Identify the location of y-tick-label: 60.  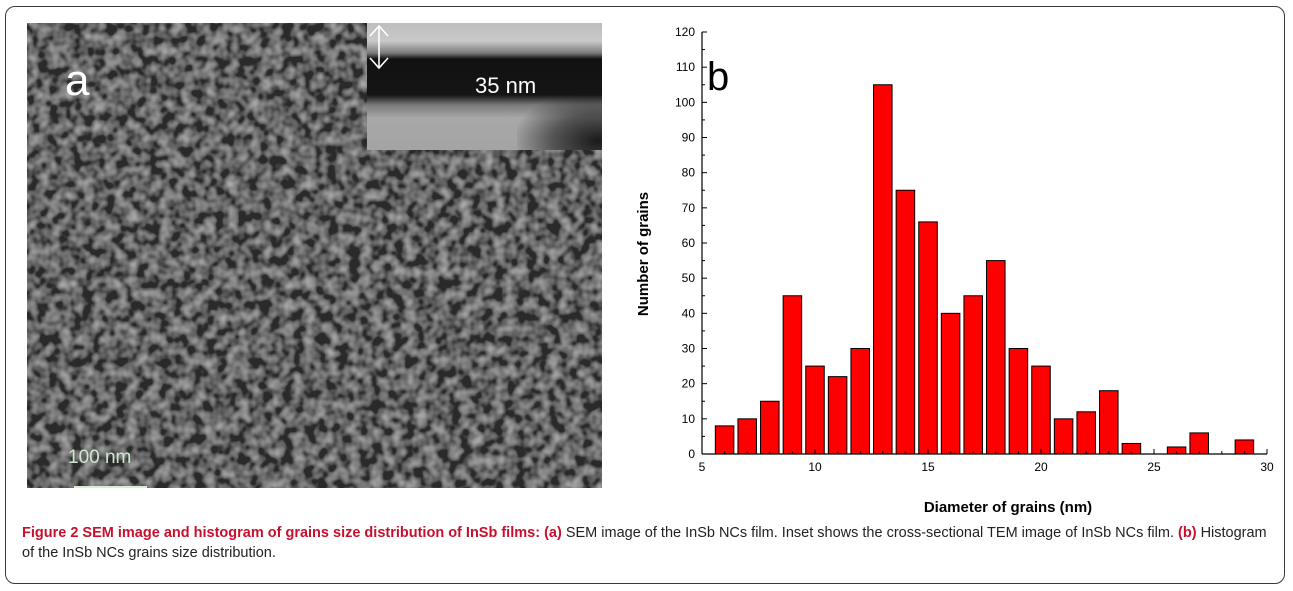
(689, 243).